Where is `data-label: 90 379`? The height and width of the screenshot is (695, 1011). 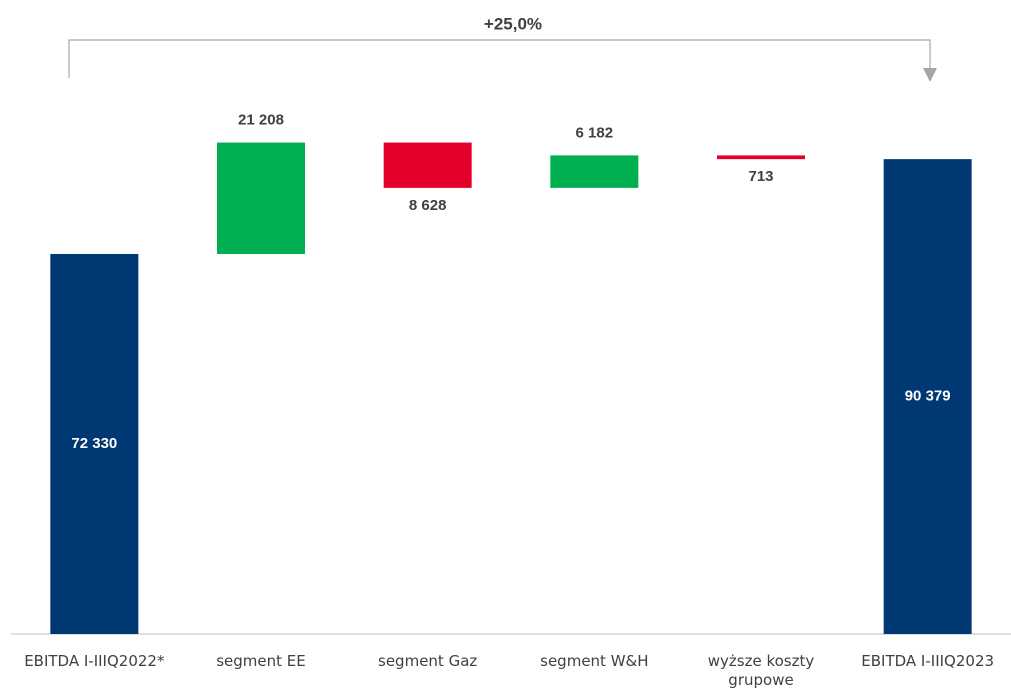
data-label: 90 379 is located at coordinates (928, 396).